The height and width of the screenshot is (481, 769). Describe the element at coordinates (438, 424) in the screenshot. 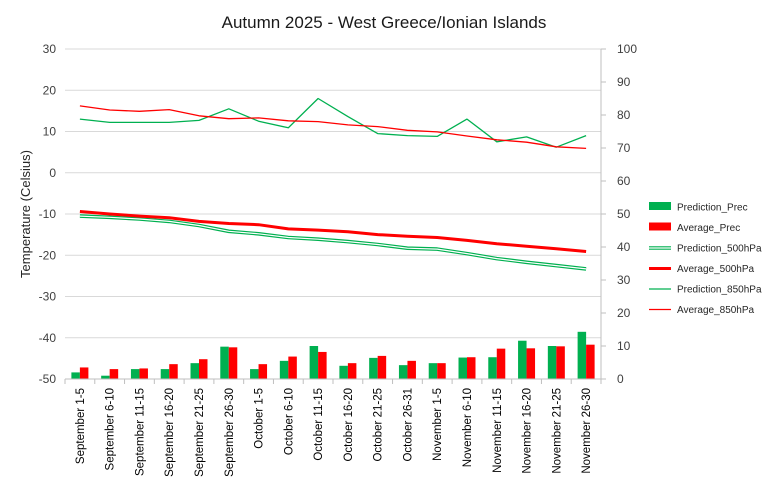

I see `x-tick-label: November 1-5` at that location.